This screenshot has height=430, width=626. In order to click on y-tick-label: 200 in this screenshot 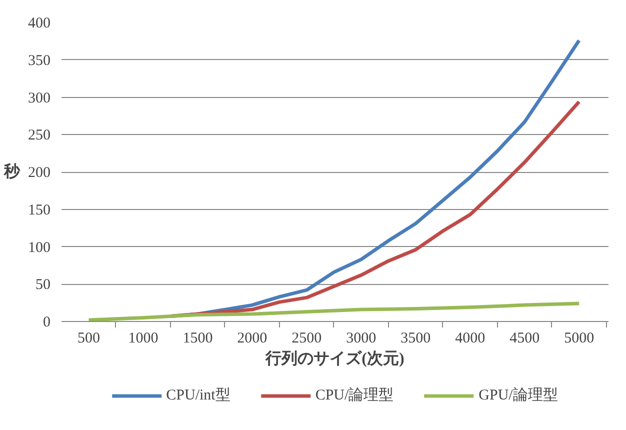, I will do `click(39, 173)`.